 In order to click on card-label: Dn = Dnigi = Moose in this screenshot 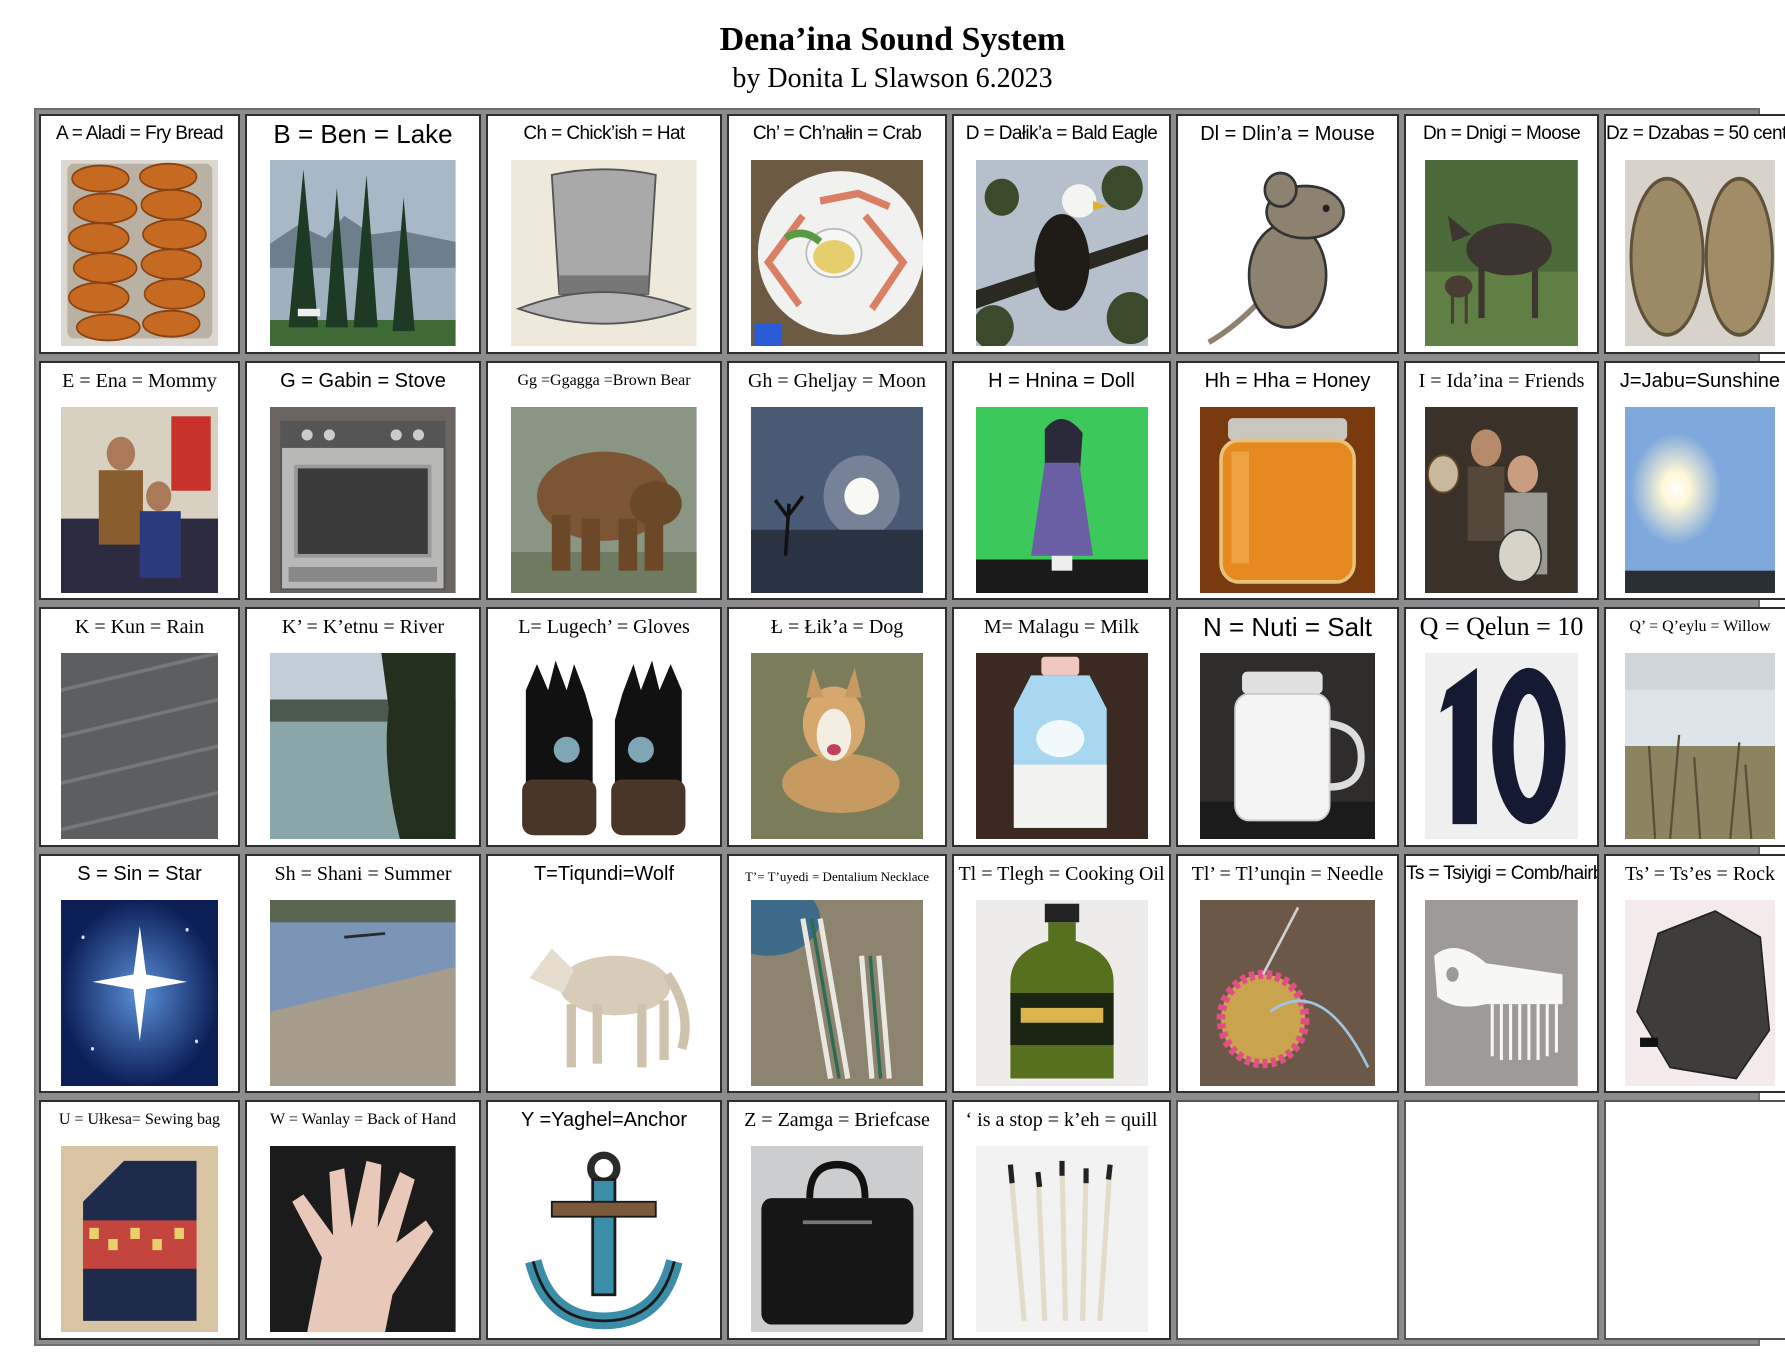, I will do `click(1501, 133)`.